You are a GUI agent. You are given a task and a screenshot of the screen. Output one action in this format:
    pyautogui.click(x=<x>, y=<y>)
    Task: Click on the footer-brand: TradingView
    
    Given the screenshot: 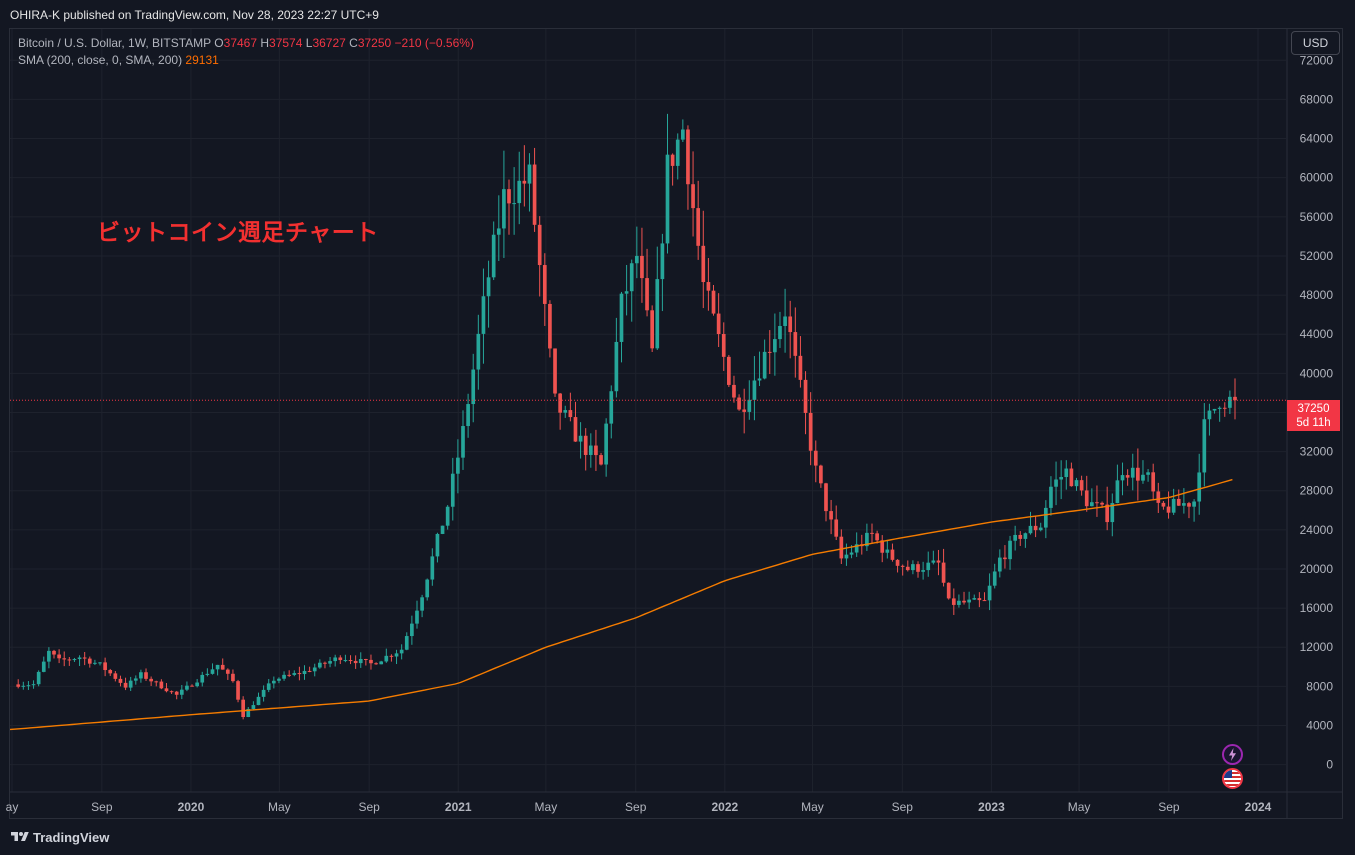 What is the action you would take?
    pyautogui.click(x=71, y=837)
    